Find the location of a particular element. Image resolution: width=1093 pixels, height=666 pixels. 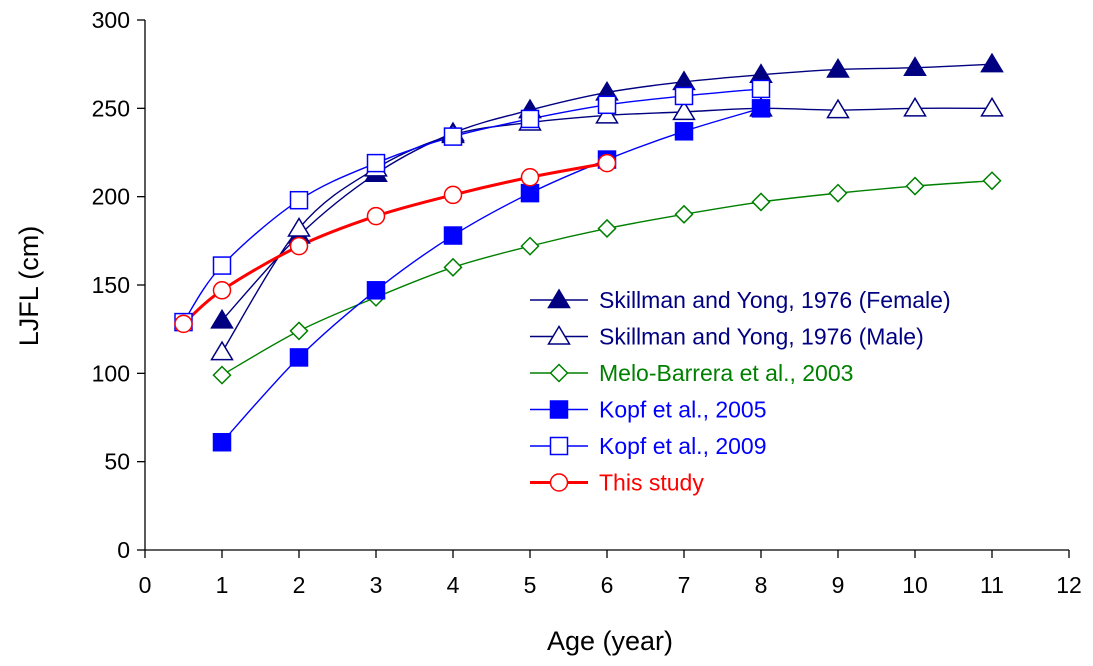

y-tick-label: 0 is located at coordinates (123, 550).